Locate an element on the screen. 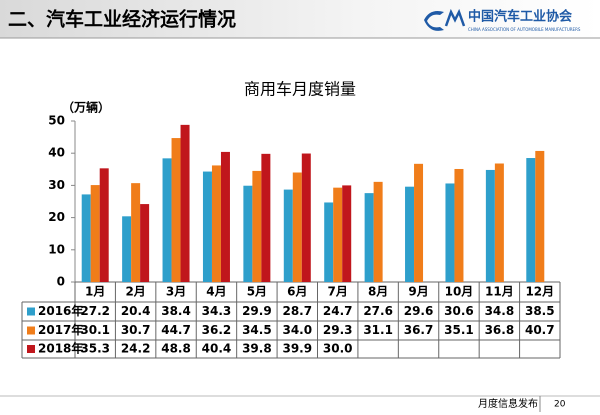 The height and width of the screenshot is (415, 600). legend-label: 2018年 is located at coordinates (60, 348).